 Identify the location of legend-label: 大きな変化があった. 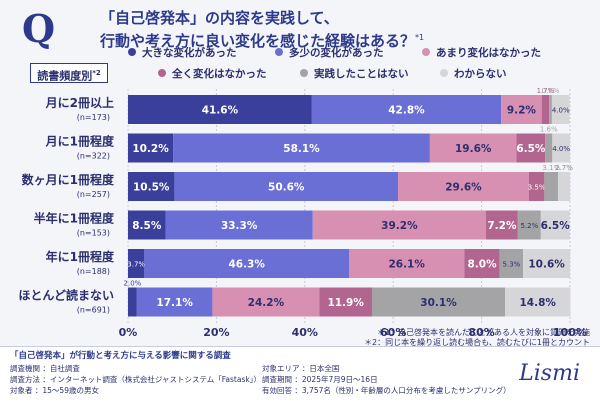
(189, 53).